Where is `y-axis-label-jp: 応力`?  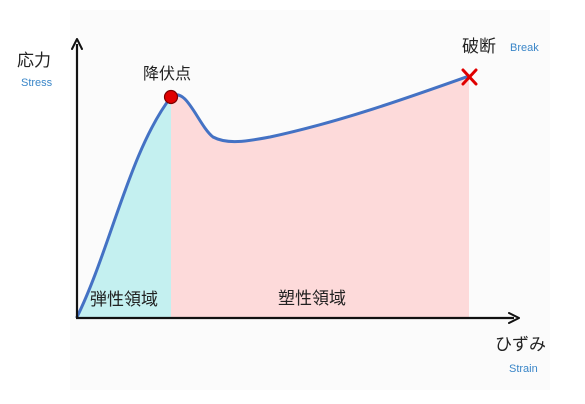 y-axis-label-jp: 応力 is located at coordinates (34, 61).